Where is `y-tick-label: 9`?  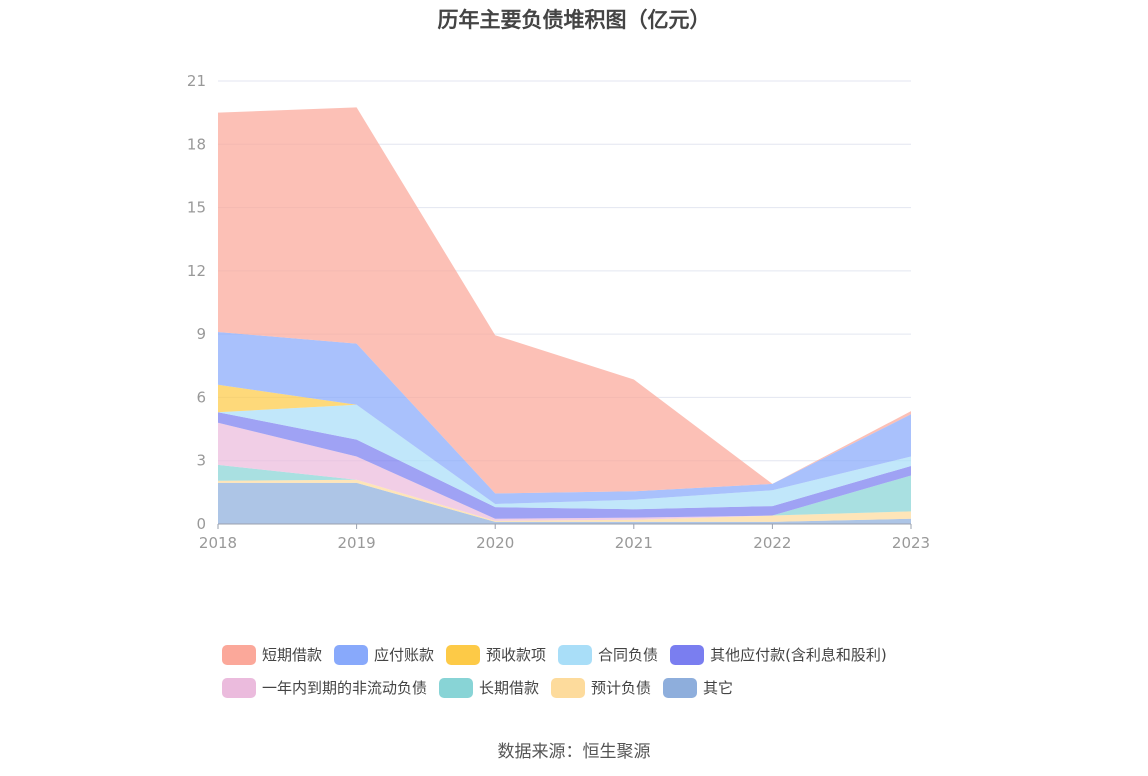 y-tick-label: 9 is located at coordinates (201, 334).